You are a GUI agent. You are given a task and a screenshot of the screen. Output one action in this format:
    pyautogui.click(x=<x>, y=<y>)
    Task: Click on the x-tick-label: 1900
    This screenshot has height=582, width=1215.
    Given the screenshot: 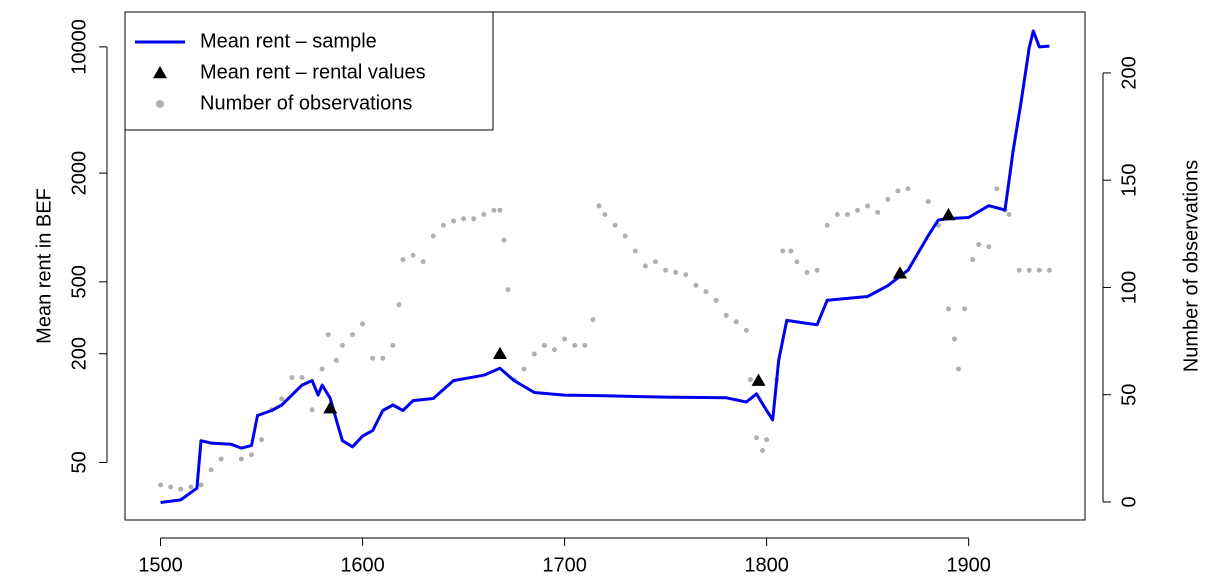 What is the action you would take?
    pyautogui.click(x=968, y=565)
    